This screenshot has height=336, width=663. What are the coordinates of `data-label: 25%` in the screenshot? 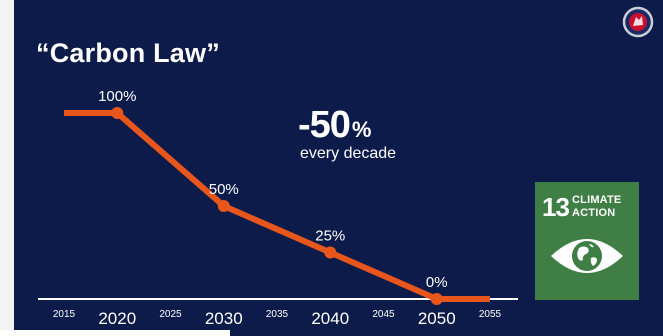 It's located at (330, 236).